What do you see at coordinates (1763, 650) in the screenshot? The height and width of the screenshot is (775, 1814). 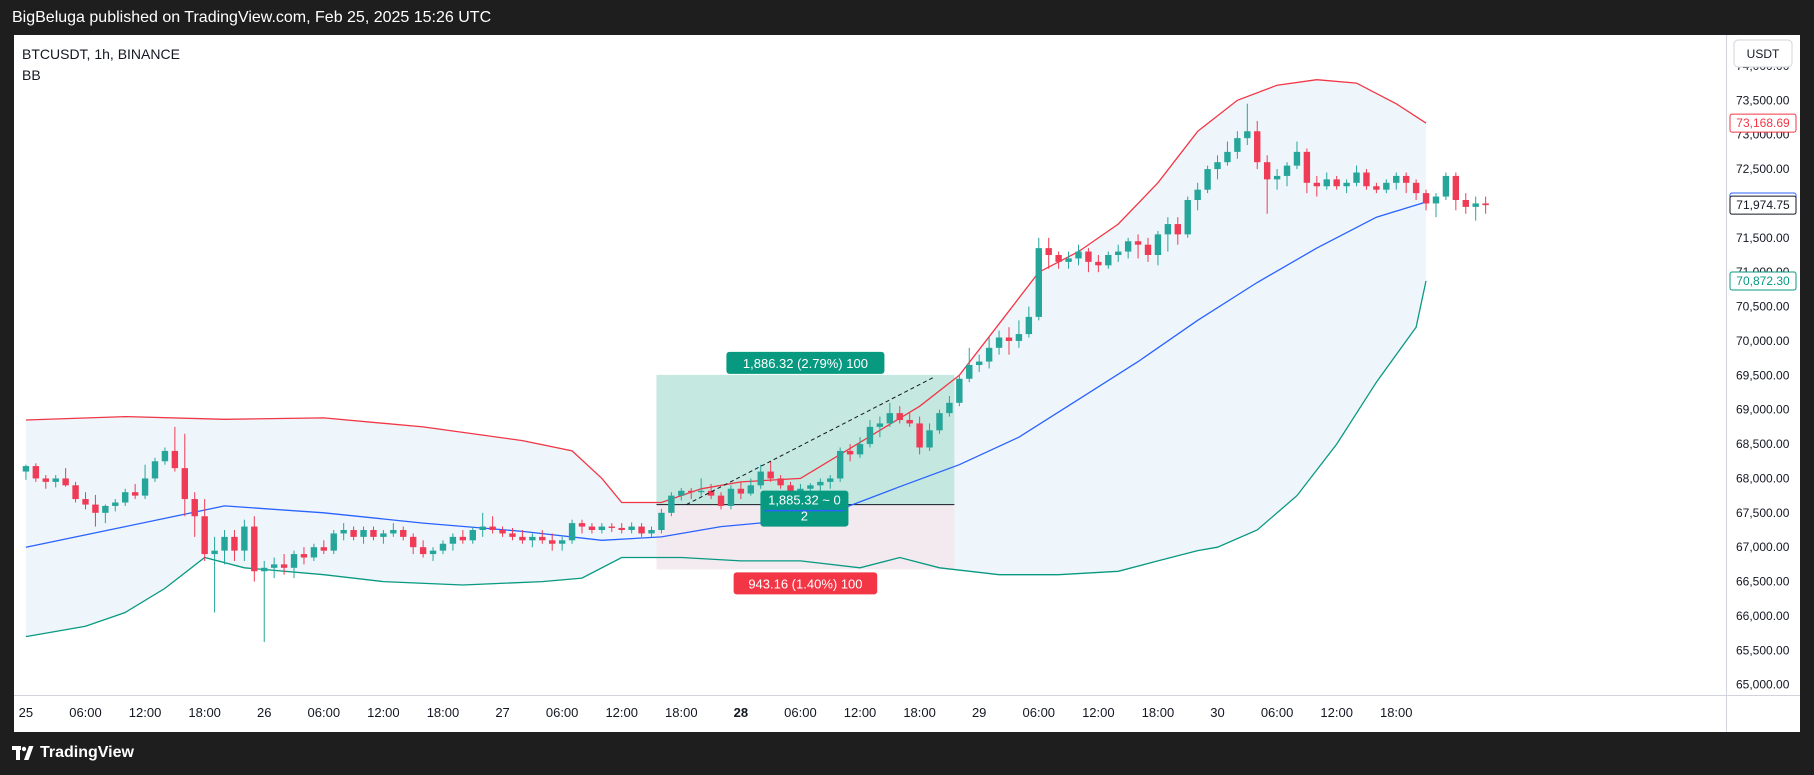 I see `y-tick-label: 65,500.00` at bounding box center [1763, 650].